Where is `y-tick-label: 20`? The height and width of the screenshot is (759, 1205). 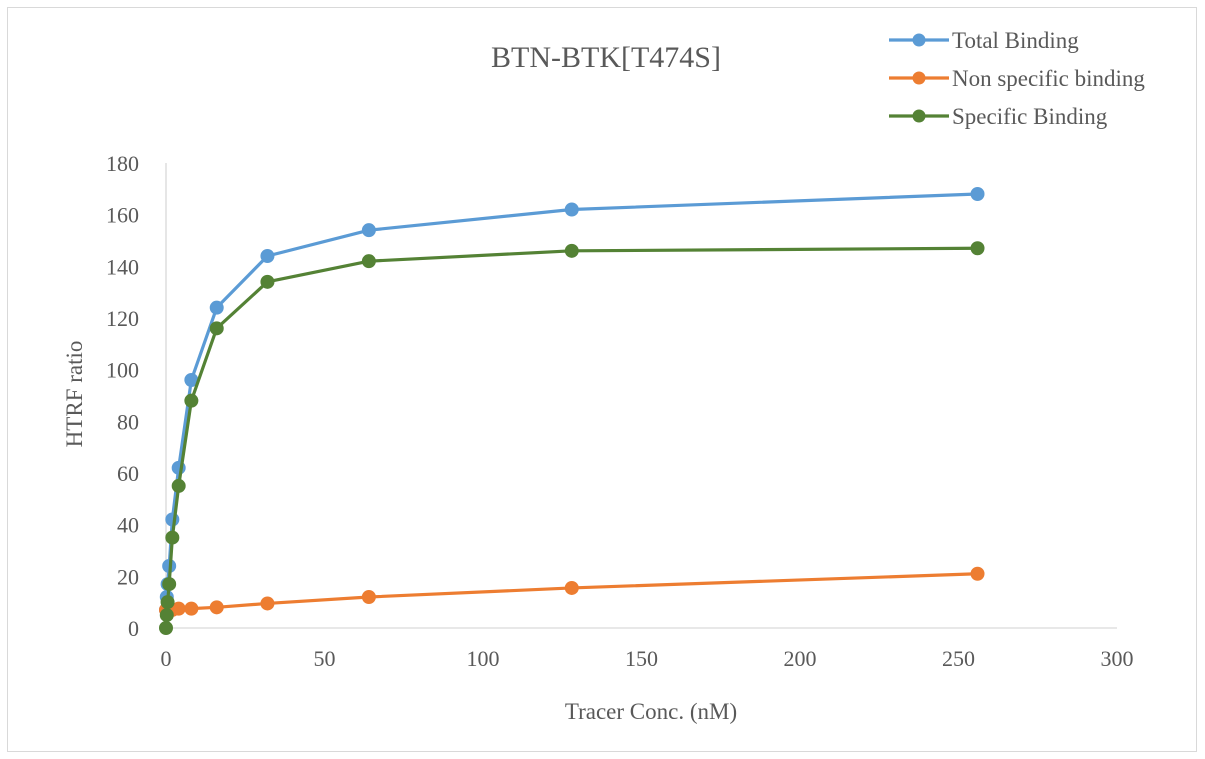
y-tick-label: 20 is located at coordinates (128, 576).